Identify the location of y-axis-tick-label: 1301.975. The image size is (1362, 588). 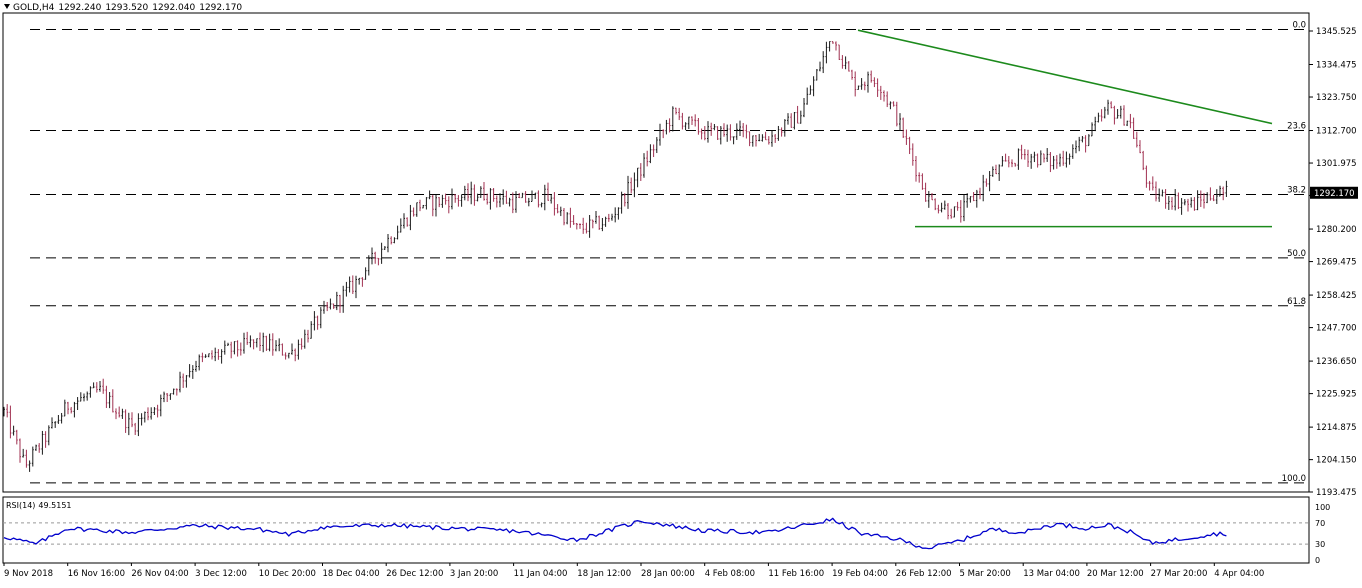
(1336, 164).